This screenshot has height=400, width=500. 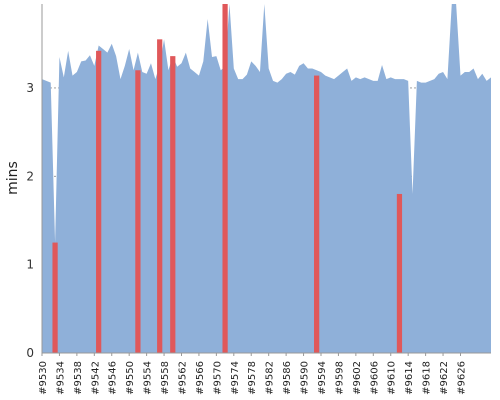 What do you see at coordinates (130, 378) in the screenshot?
I see `x-tick-label: #9550` at bounding box center [130, 378].